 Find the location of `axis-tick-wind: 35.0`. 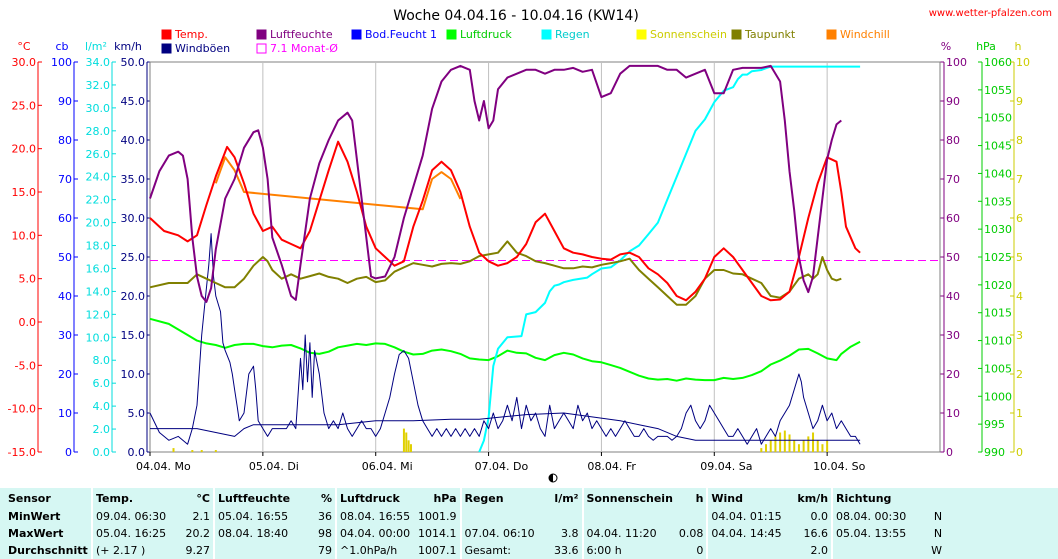

axis-tick-wind: 35.0 is located at coordinates (133, 179).